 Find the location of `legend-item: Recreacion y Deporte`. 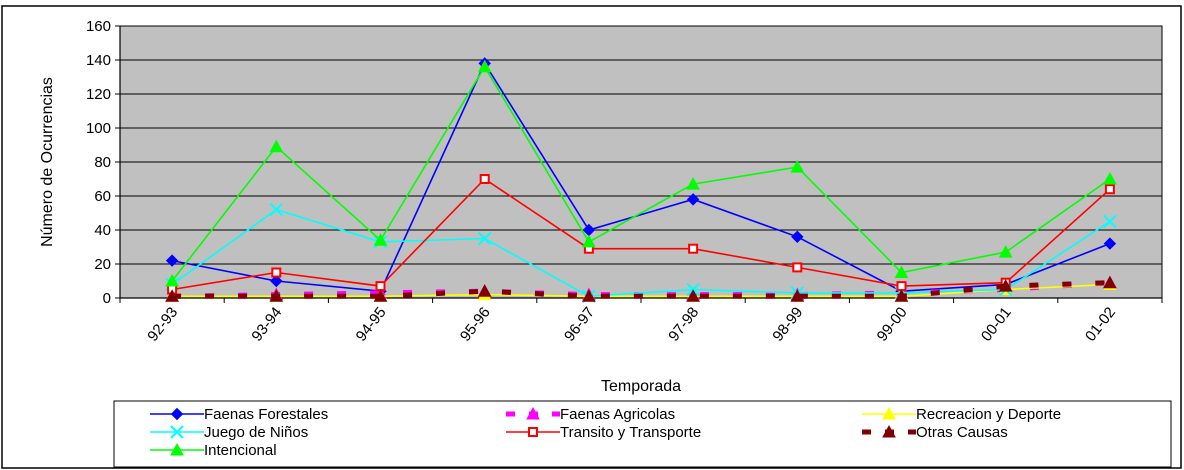

legend-item: Recreacion y Deporte is located at coordinates (961, 414).